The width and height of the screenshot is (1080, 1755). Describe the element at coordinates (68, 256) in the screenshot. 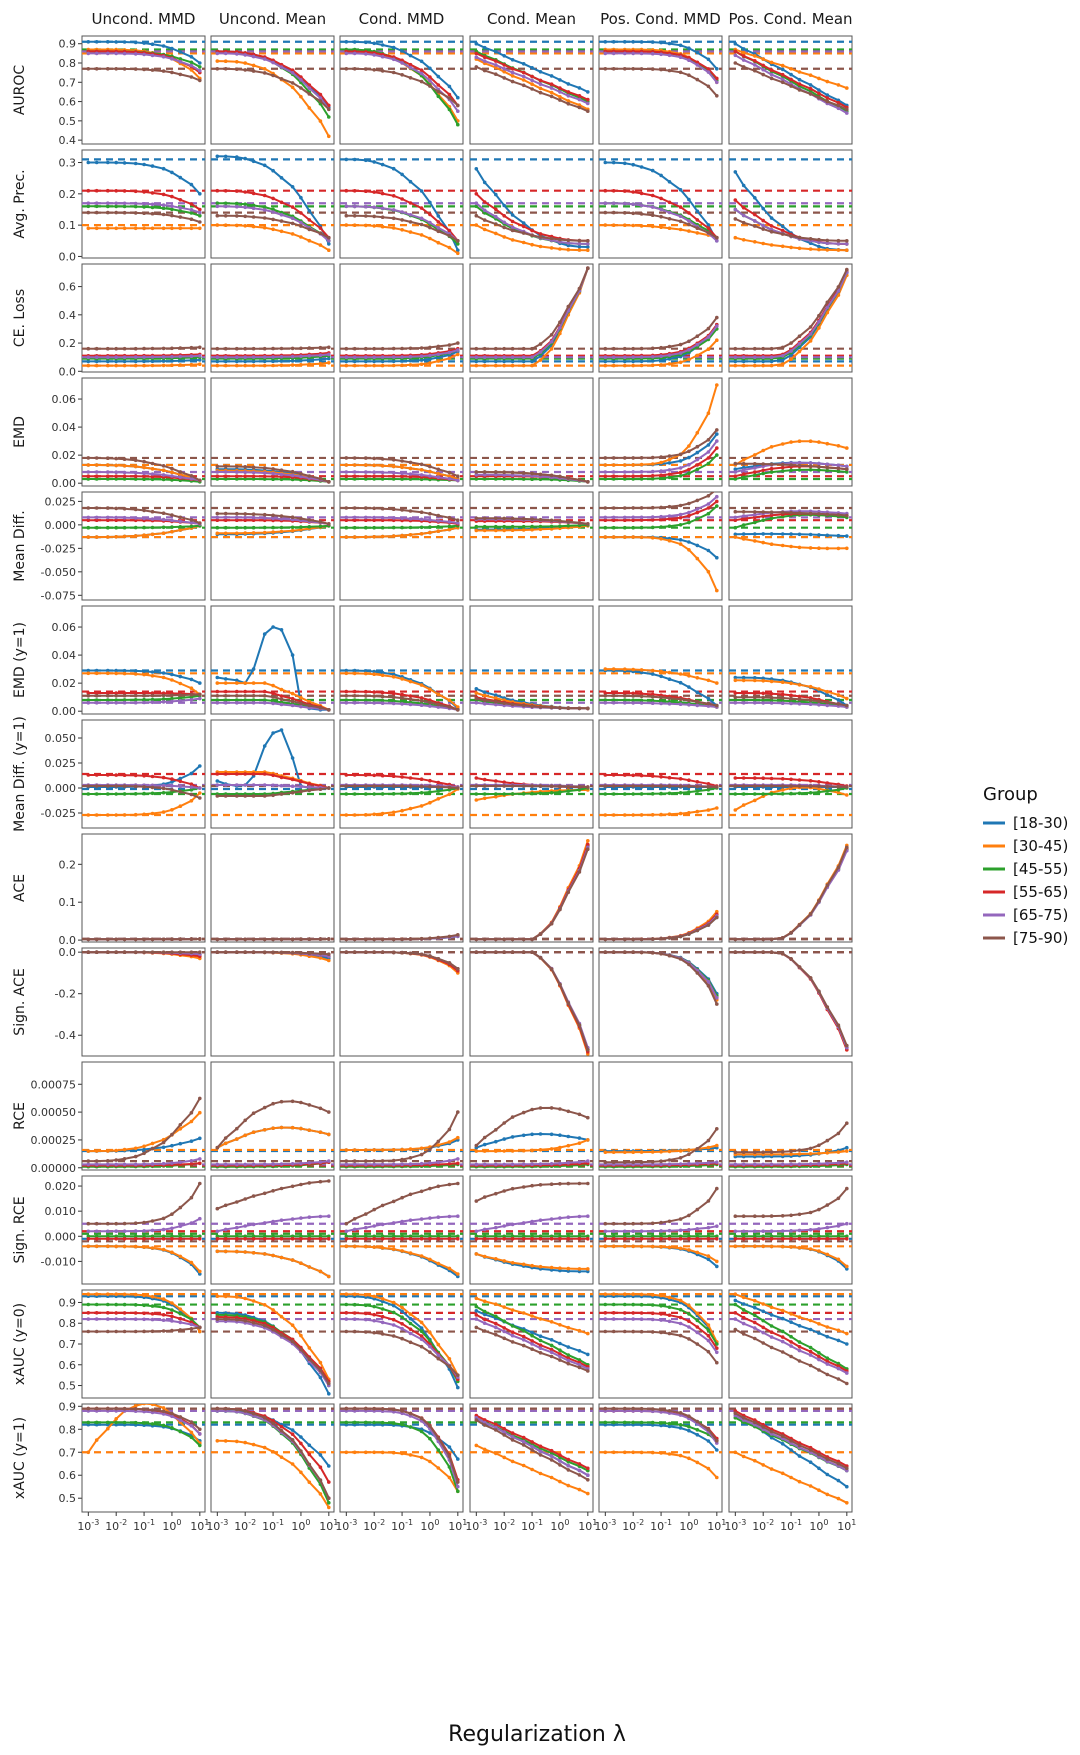

I see `y-tick-label: 0.0` at that location.